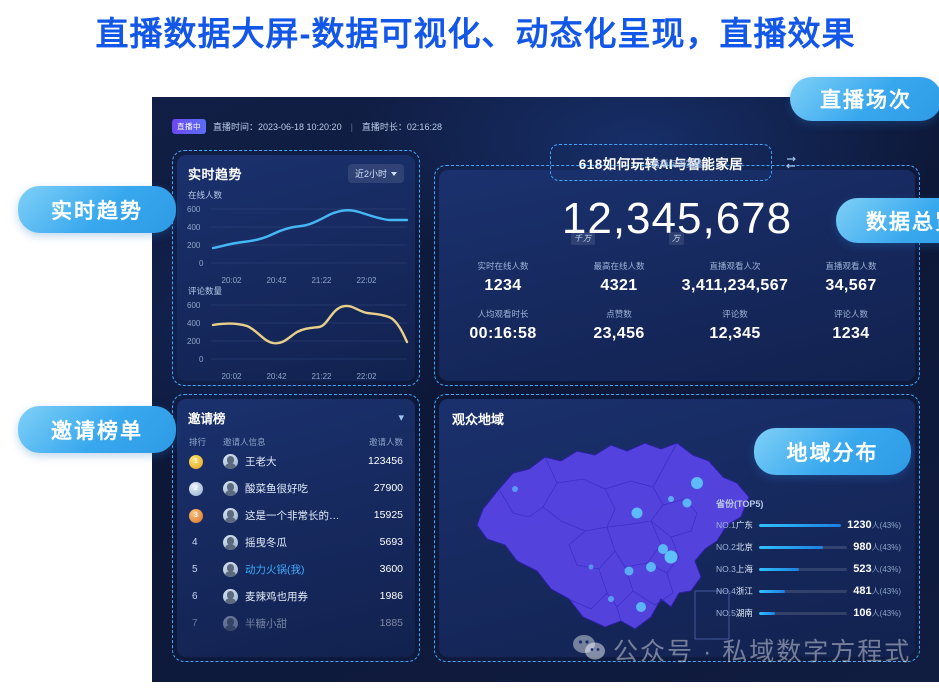 Image resolution: width=939 pixels, height=694 pixels. What do you see at coordinates (388, 515) in the screenshot?
I see `invite-count: 15925` at bounding box center [388, 515].